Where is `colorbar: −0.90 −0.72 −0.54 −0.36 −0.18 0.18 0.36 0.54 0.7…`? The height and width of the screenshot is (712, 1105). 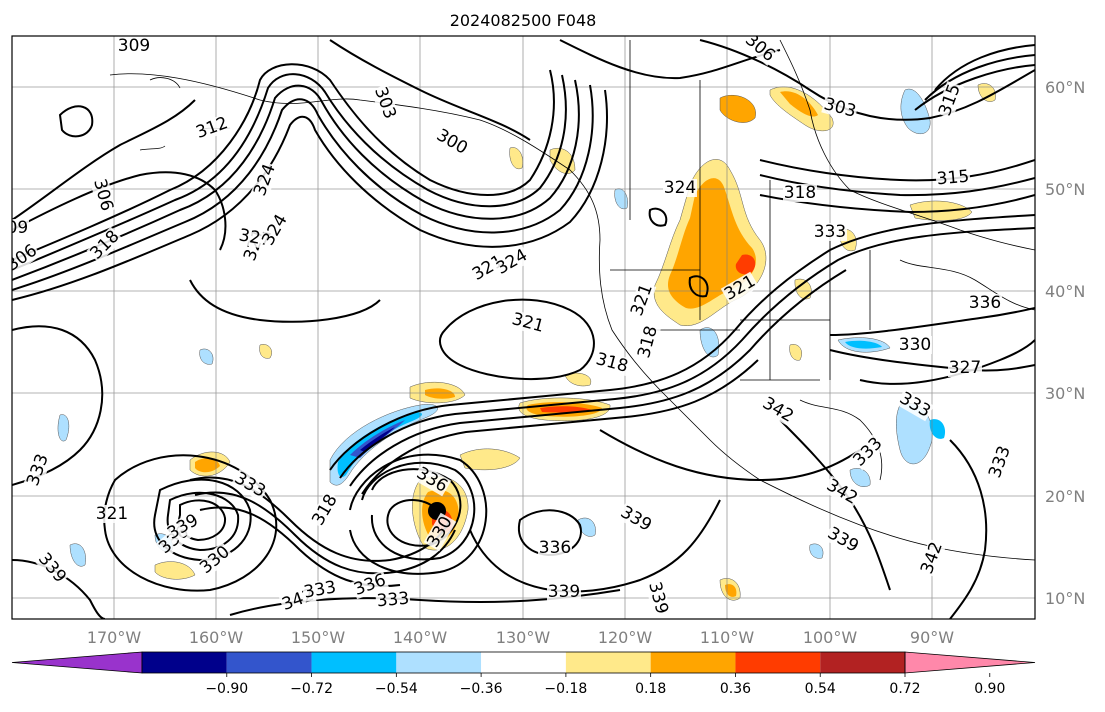
colorbar: −0.90 −0.72 −0.54 −0.36 −0.18 0.18 0.36 0.54 0.7… is located at coordinates (523, 674).